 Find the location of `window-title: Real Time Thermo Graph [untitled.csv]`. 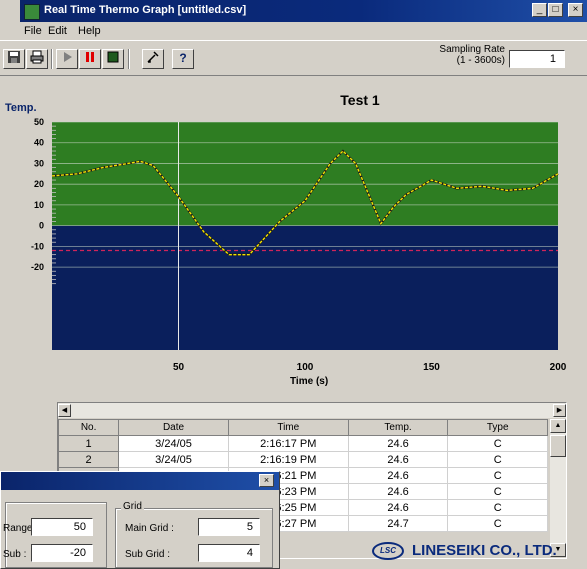

window-title: Real Time Thermo Graph [untitled.csv] is located at coordinates (145, 10).